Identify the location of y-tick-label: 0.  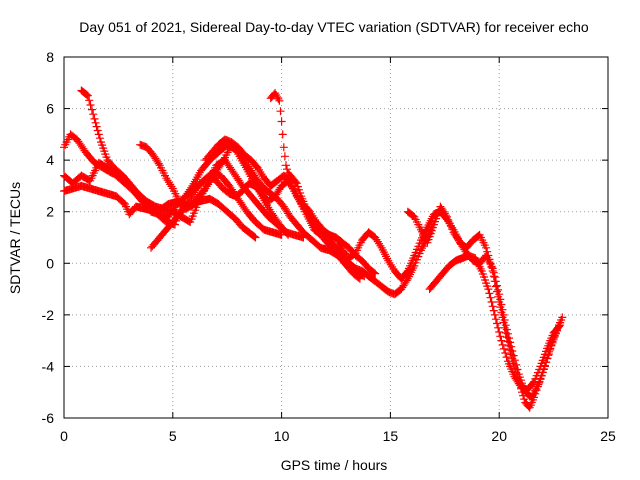
(50, 263).